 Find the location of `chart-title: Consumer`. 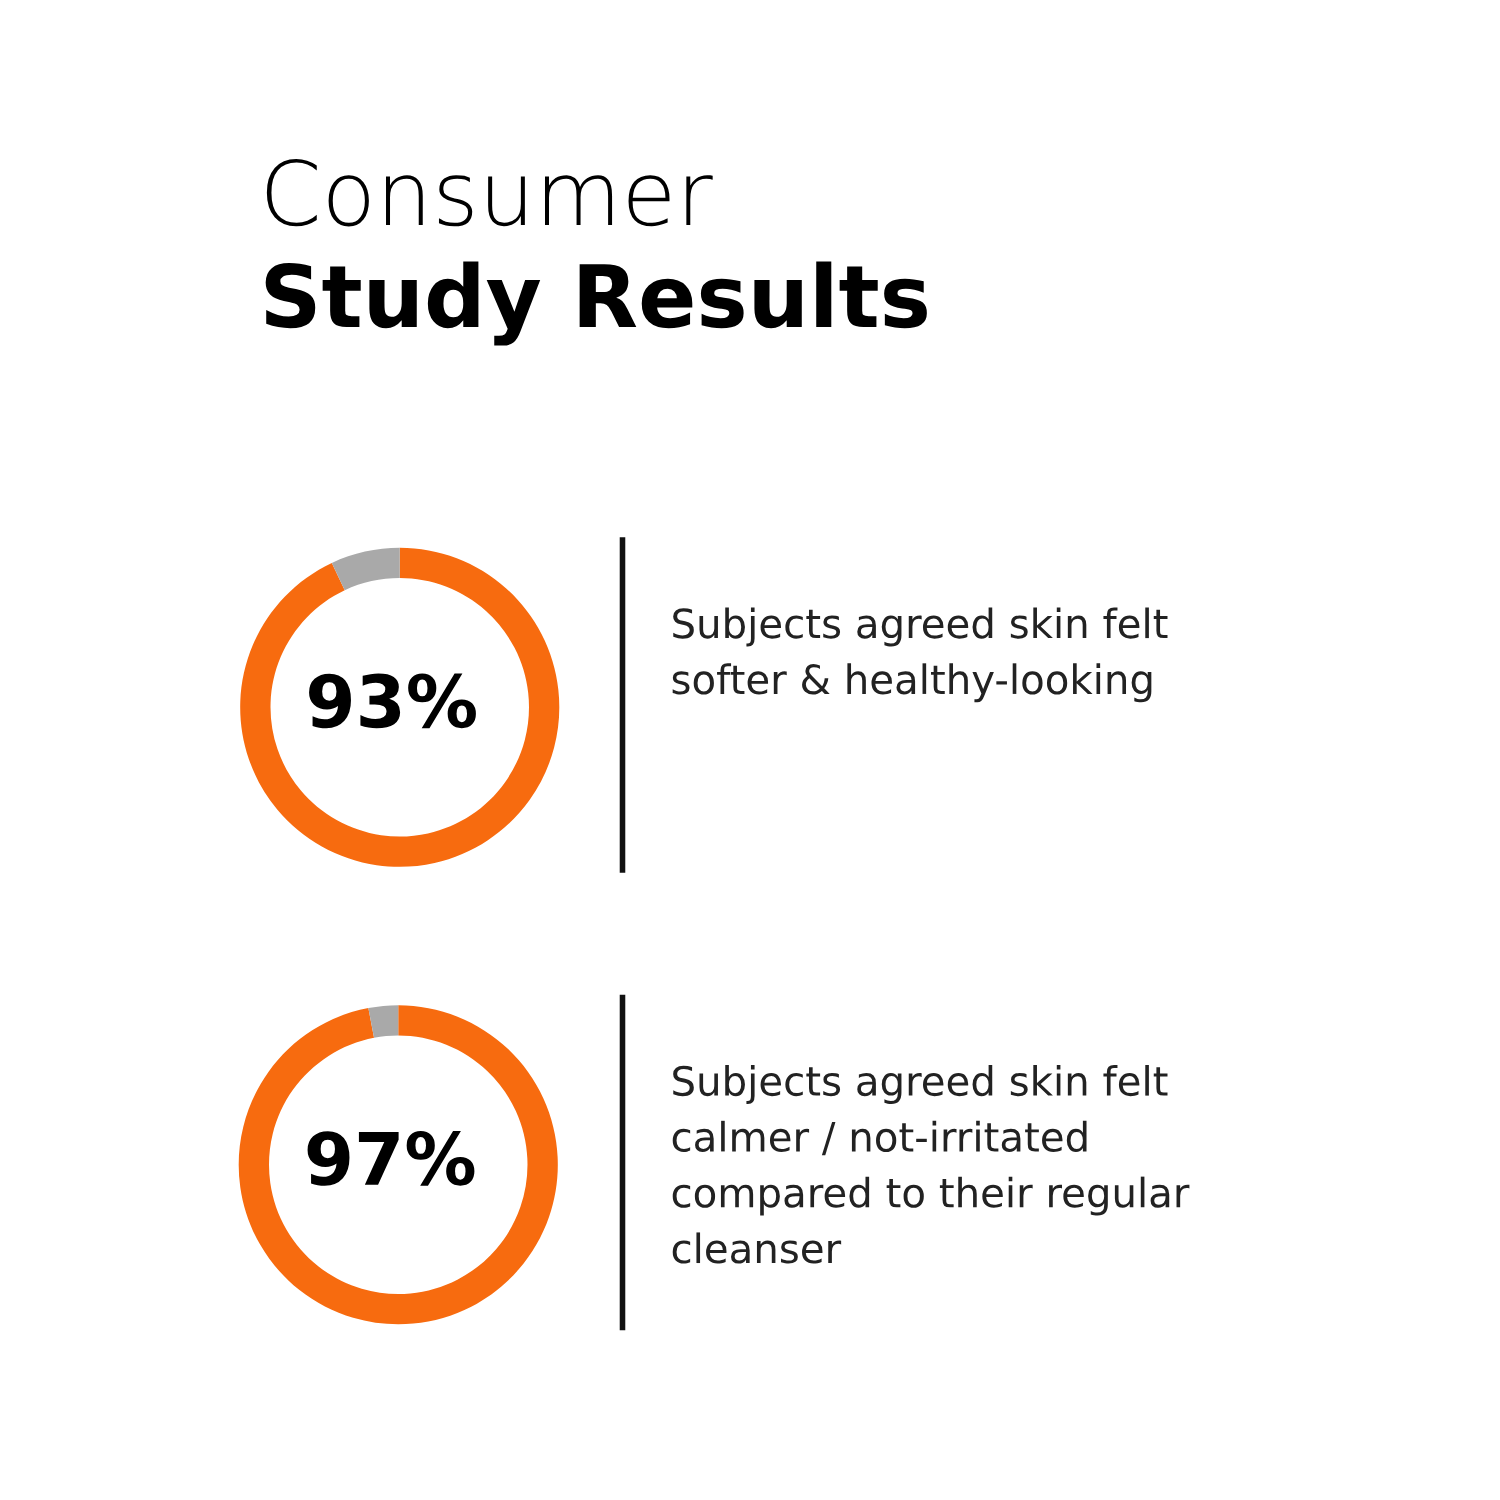

chart-title: Consumer is located at coordinates (489, 193).